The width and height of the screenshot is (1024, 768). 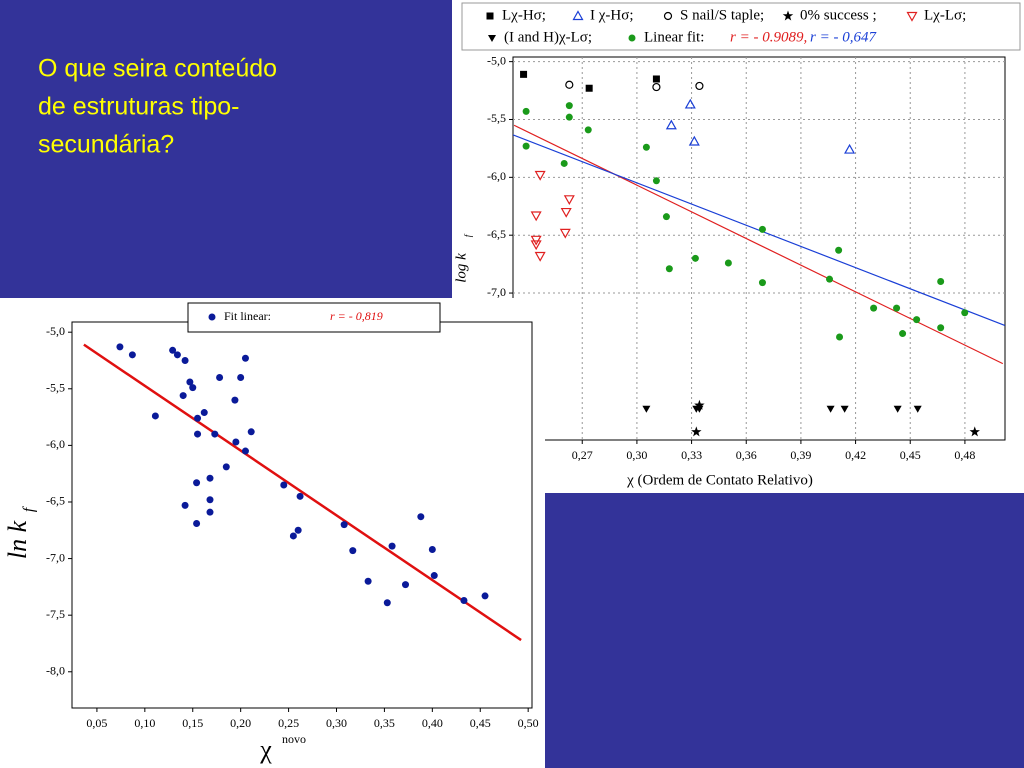 I want to click on x-tick-label: 0,27, so click(x=582, y=455).